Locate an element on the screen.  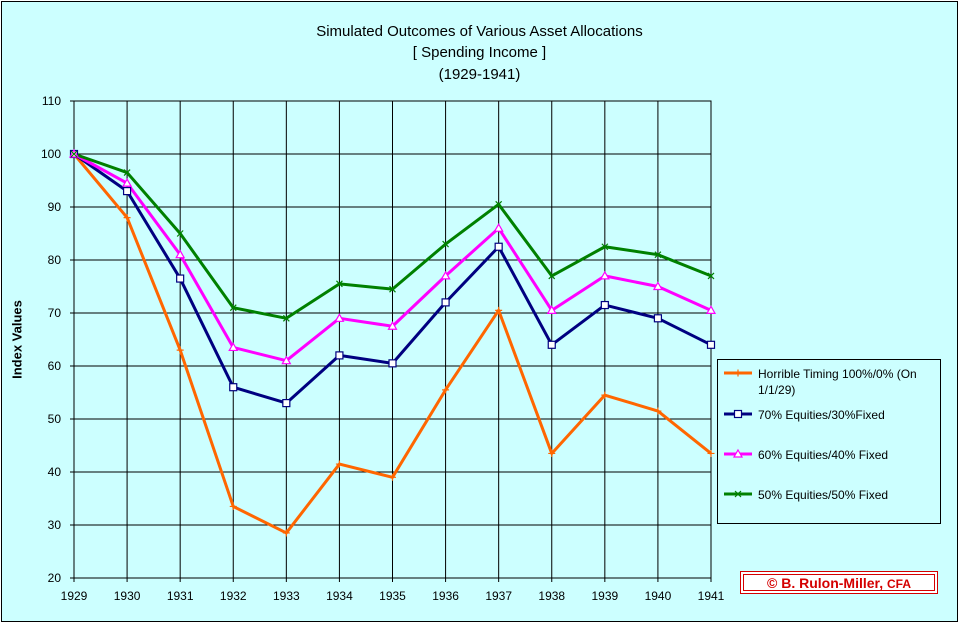
data-point-s0-1931 is located at coordinates (180, 350).